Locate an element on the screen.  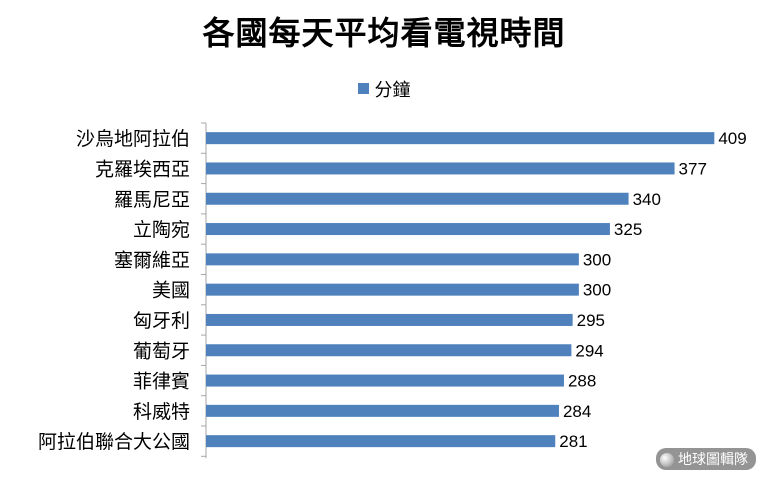
data-label: 340 is located at coordinates (647, 199).